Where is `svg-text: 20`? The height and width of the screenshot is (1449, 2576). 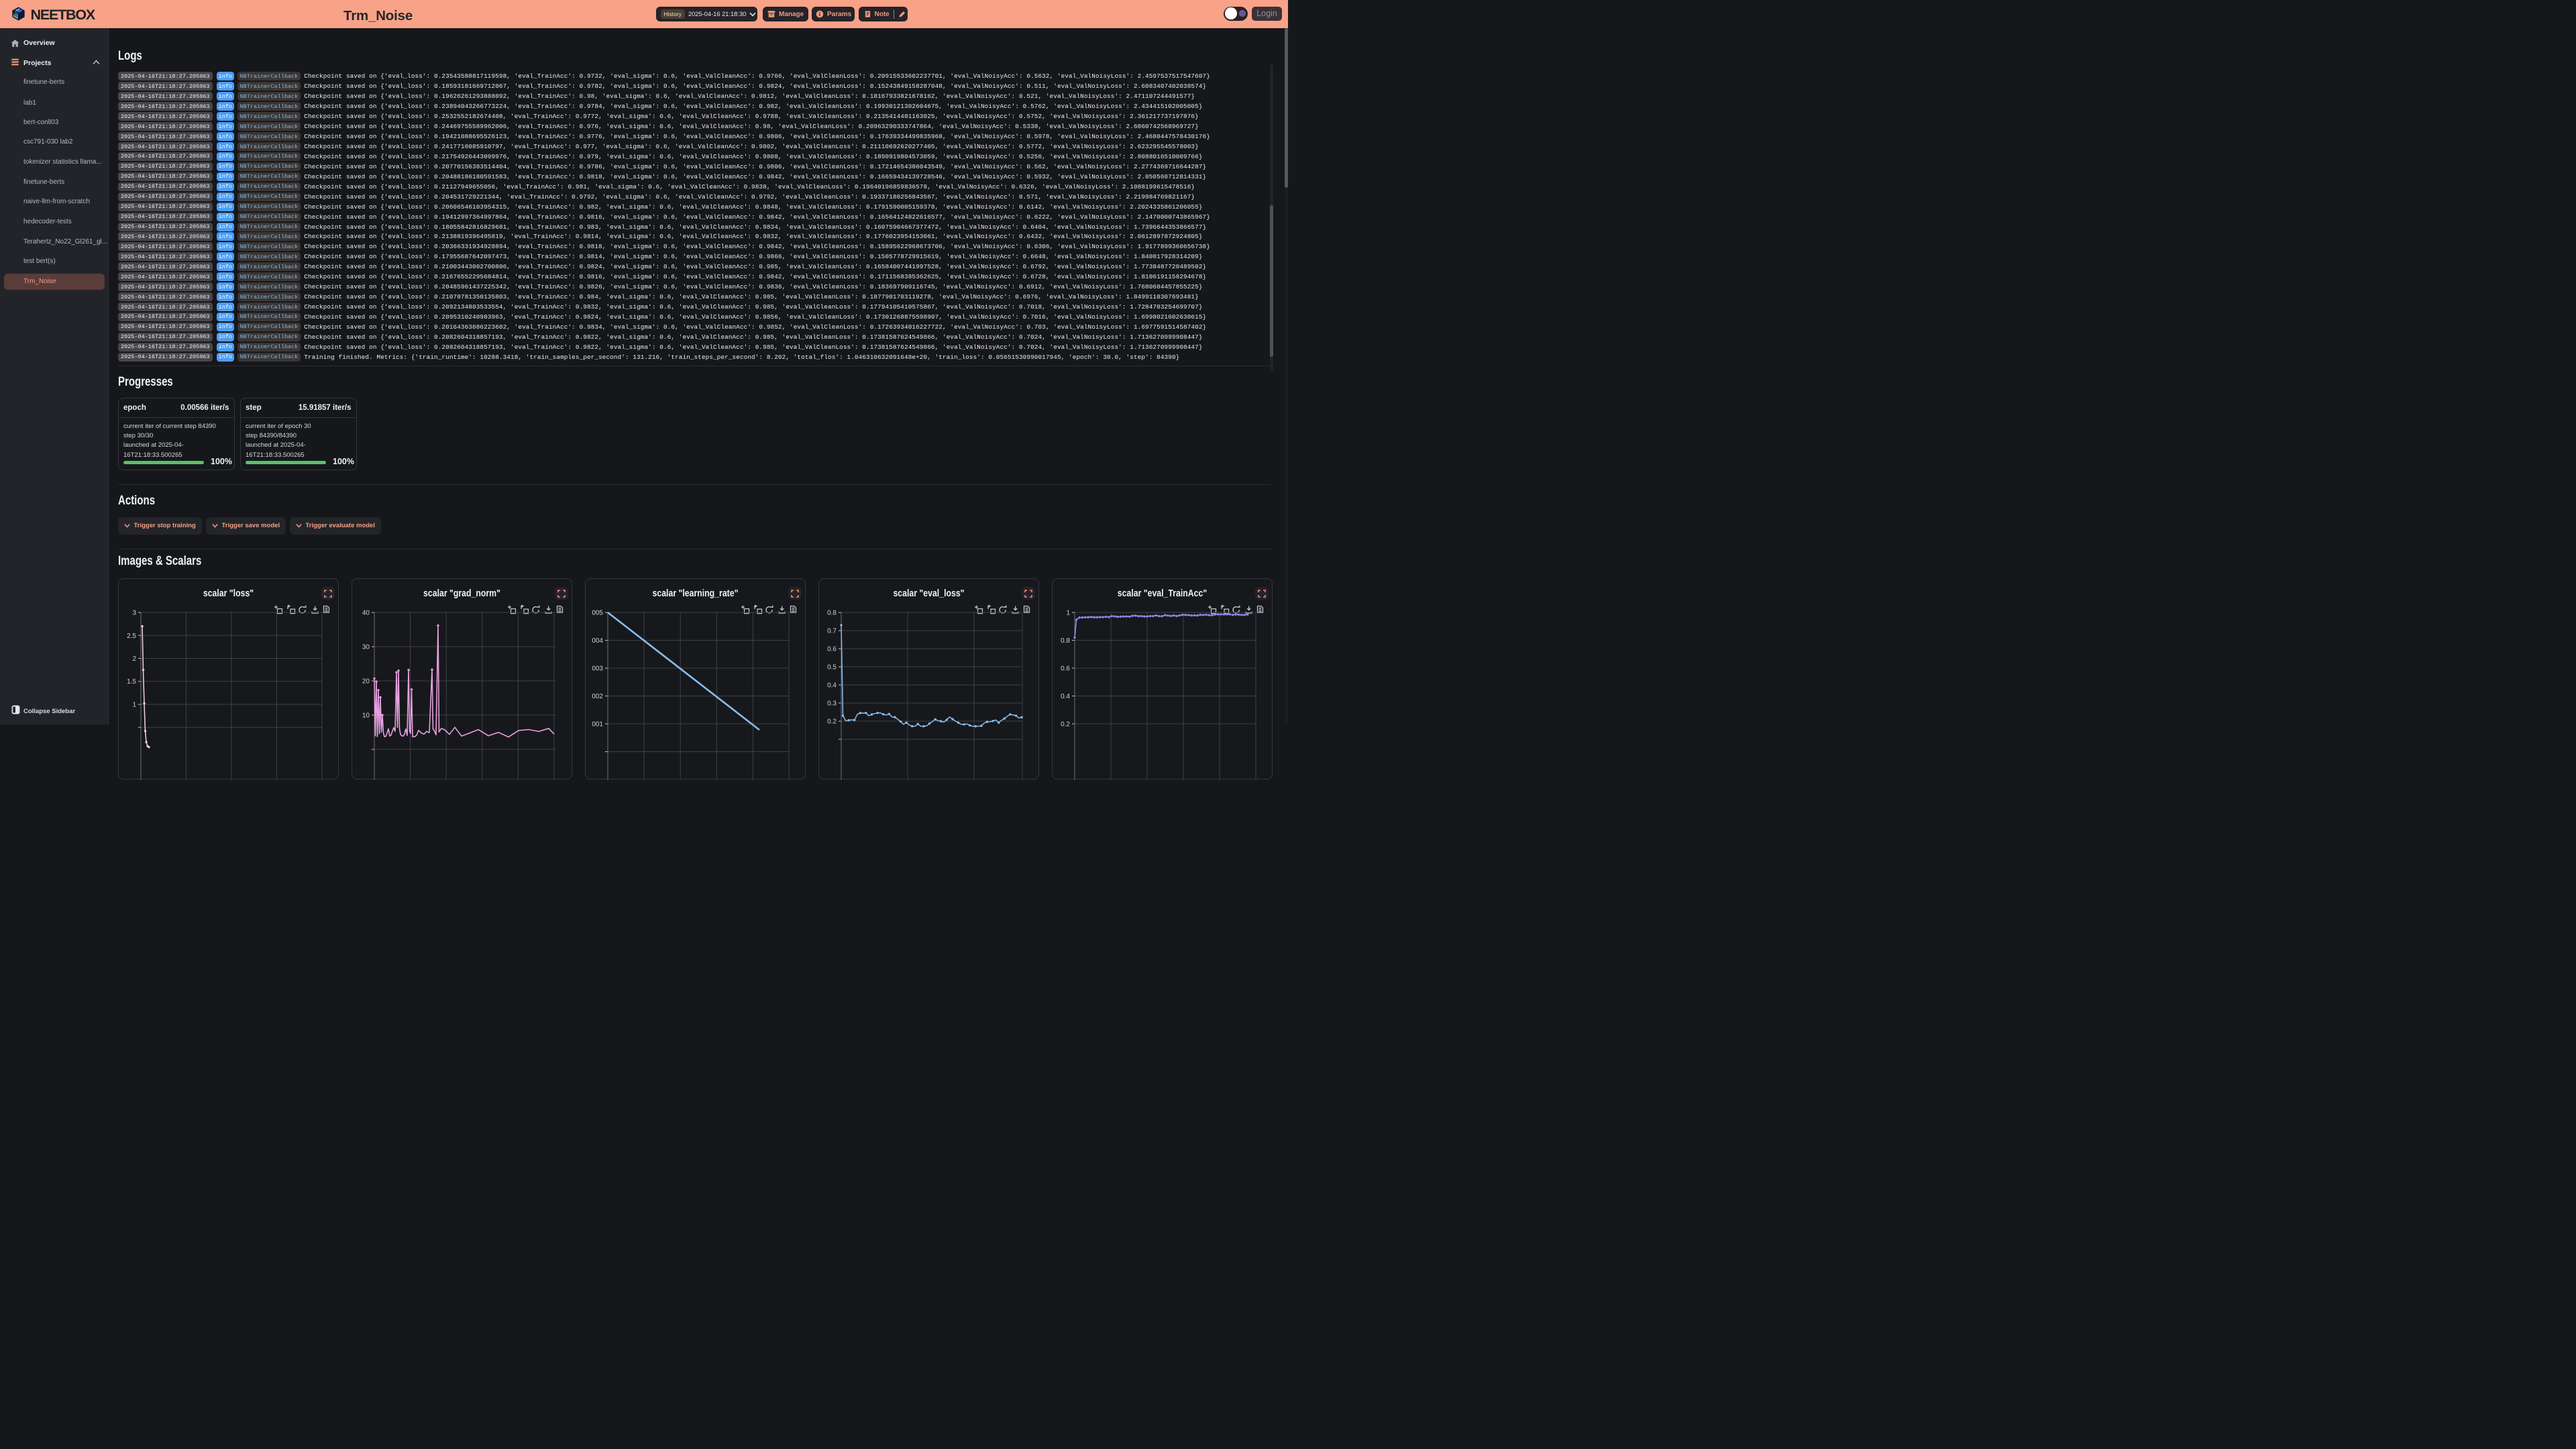 svg-text: 20 is located at coordinates (366, 682).